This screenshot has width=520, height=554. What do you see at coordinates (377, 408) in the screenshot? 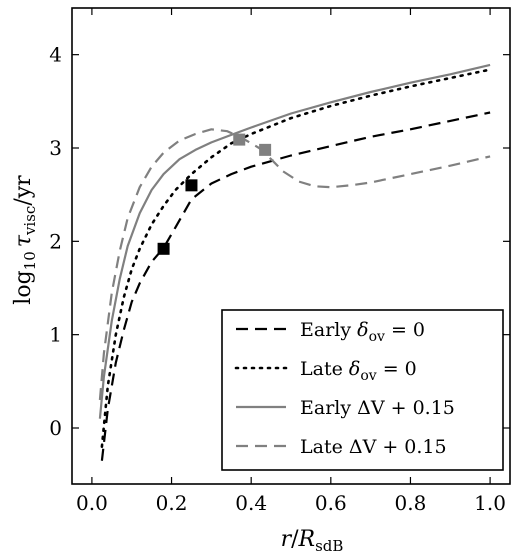
I see `legend-label-early-dnabla: Early ΔV + 0.15` at bounding box center [377, 408].